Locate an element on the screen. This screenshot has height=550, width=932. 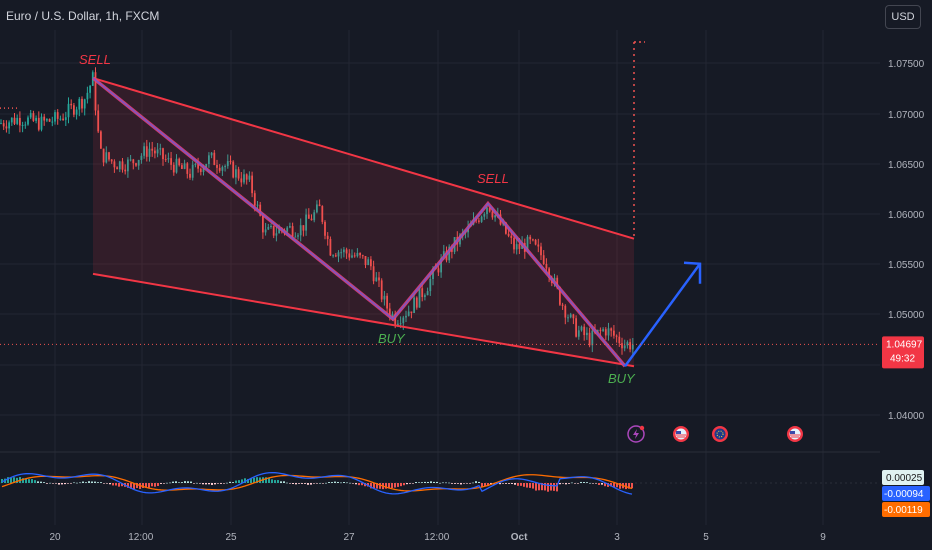
lightning-icon is located at coordinates (636, 434).